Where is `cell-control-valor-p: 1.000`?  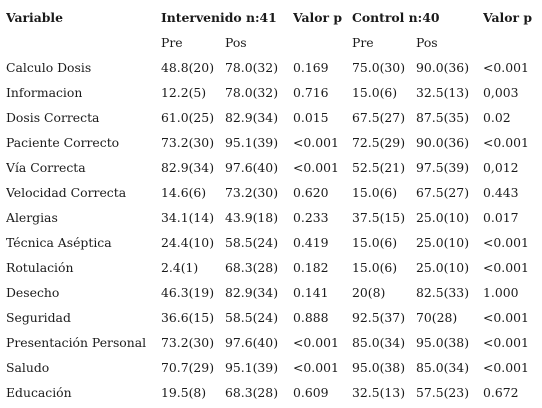 cell-control-valor-p: 1.000 is located at coordinates (501, 292).